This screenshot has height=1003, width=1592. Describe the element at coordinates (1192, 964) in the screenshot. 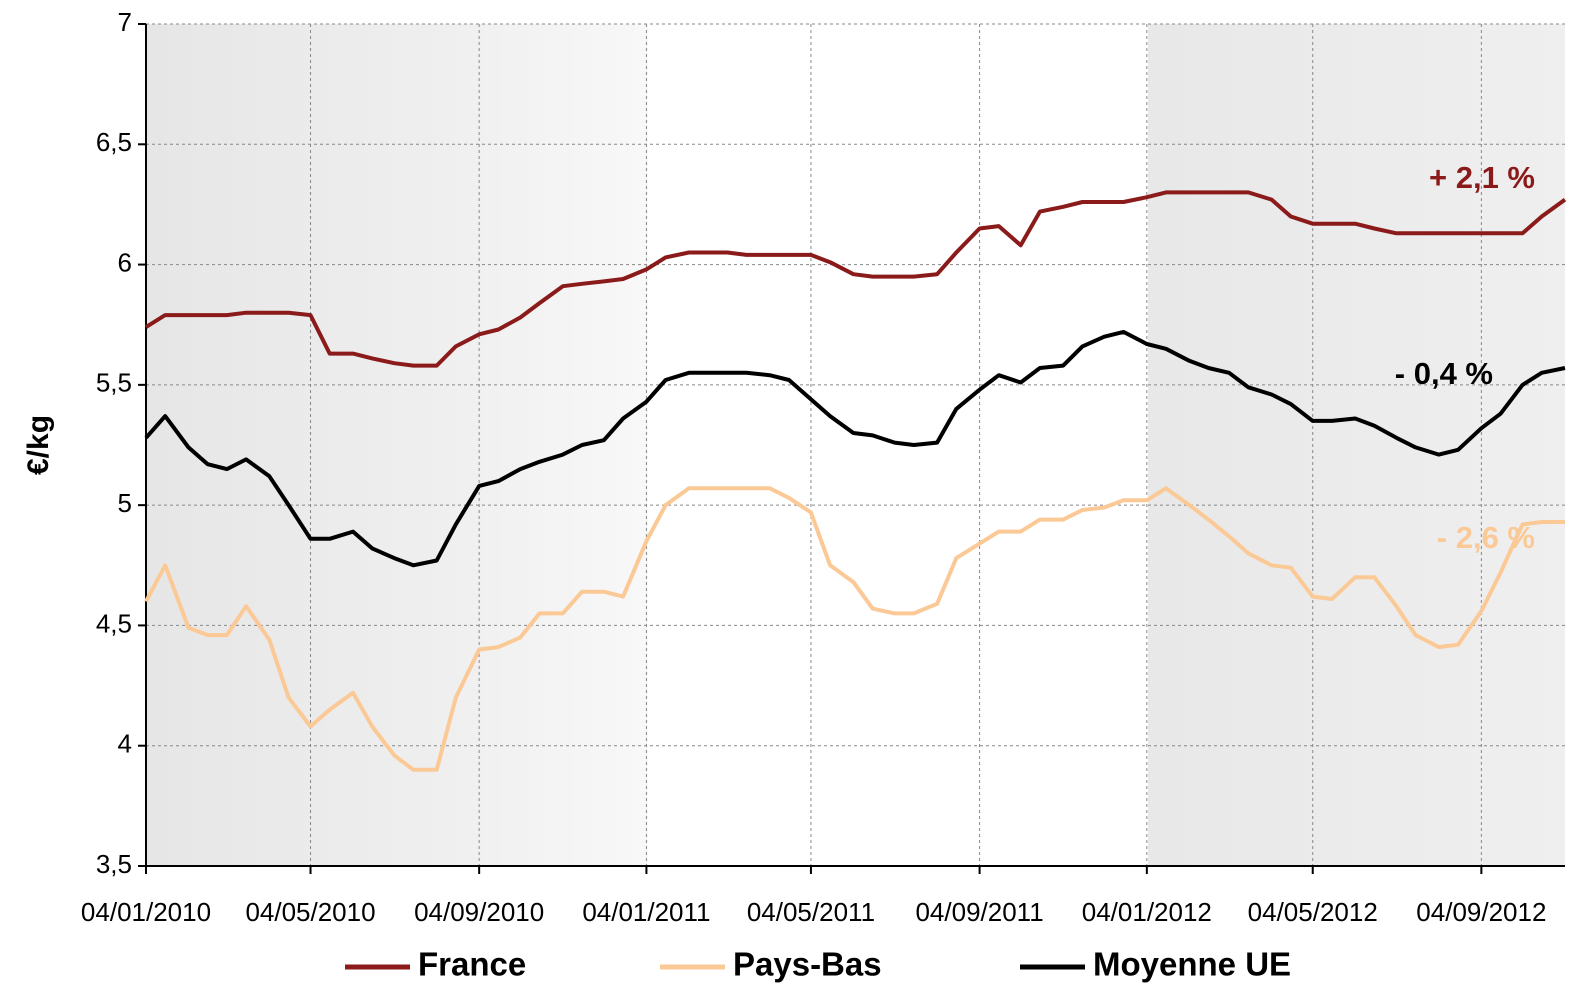

I see `legend-label: Moyenne UE` at that location.